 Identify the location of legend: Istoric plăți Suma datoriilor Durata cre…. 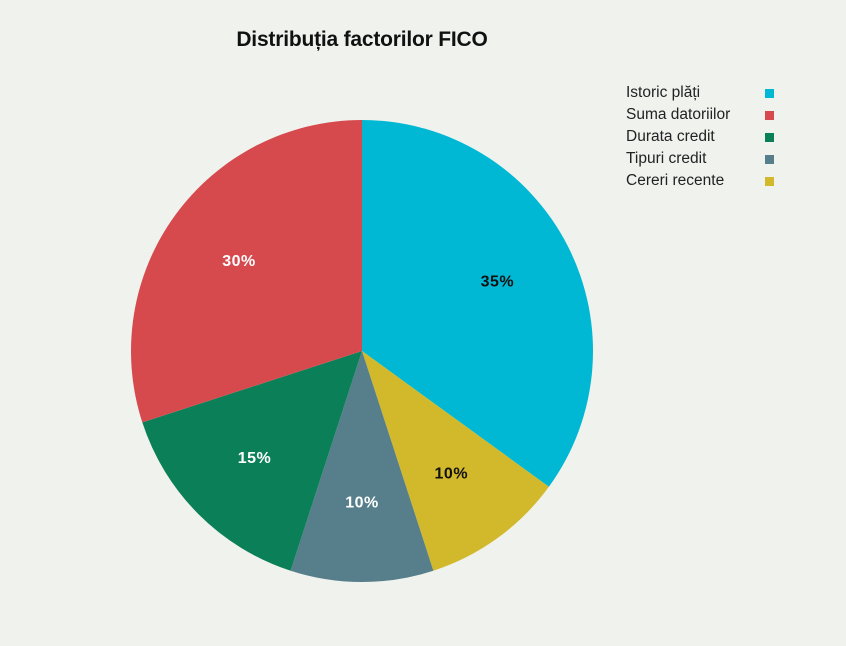
(706, 137).